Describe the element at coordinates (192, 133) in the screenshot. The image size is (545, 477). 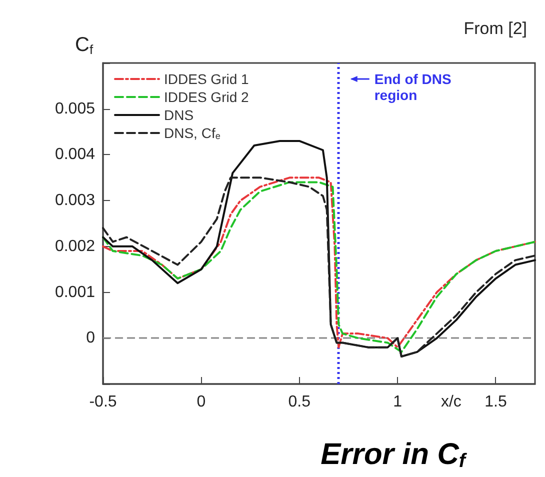
I see `legend-label: DNS, Cfe` at that location.